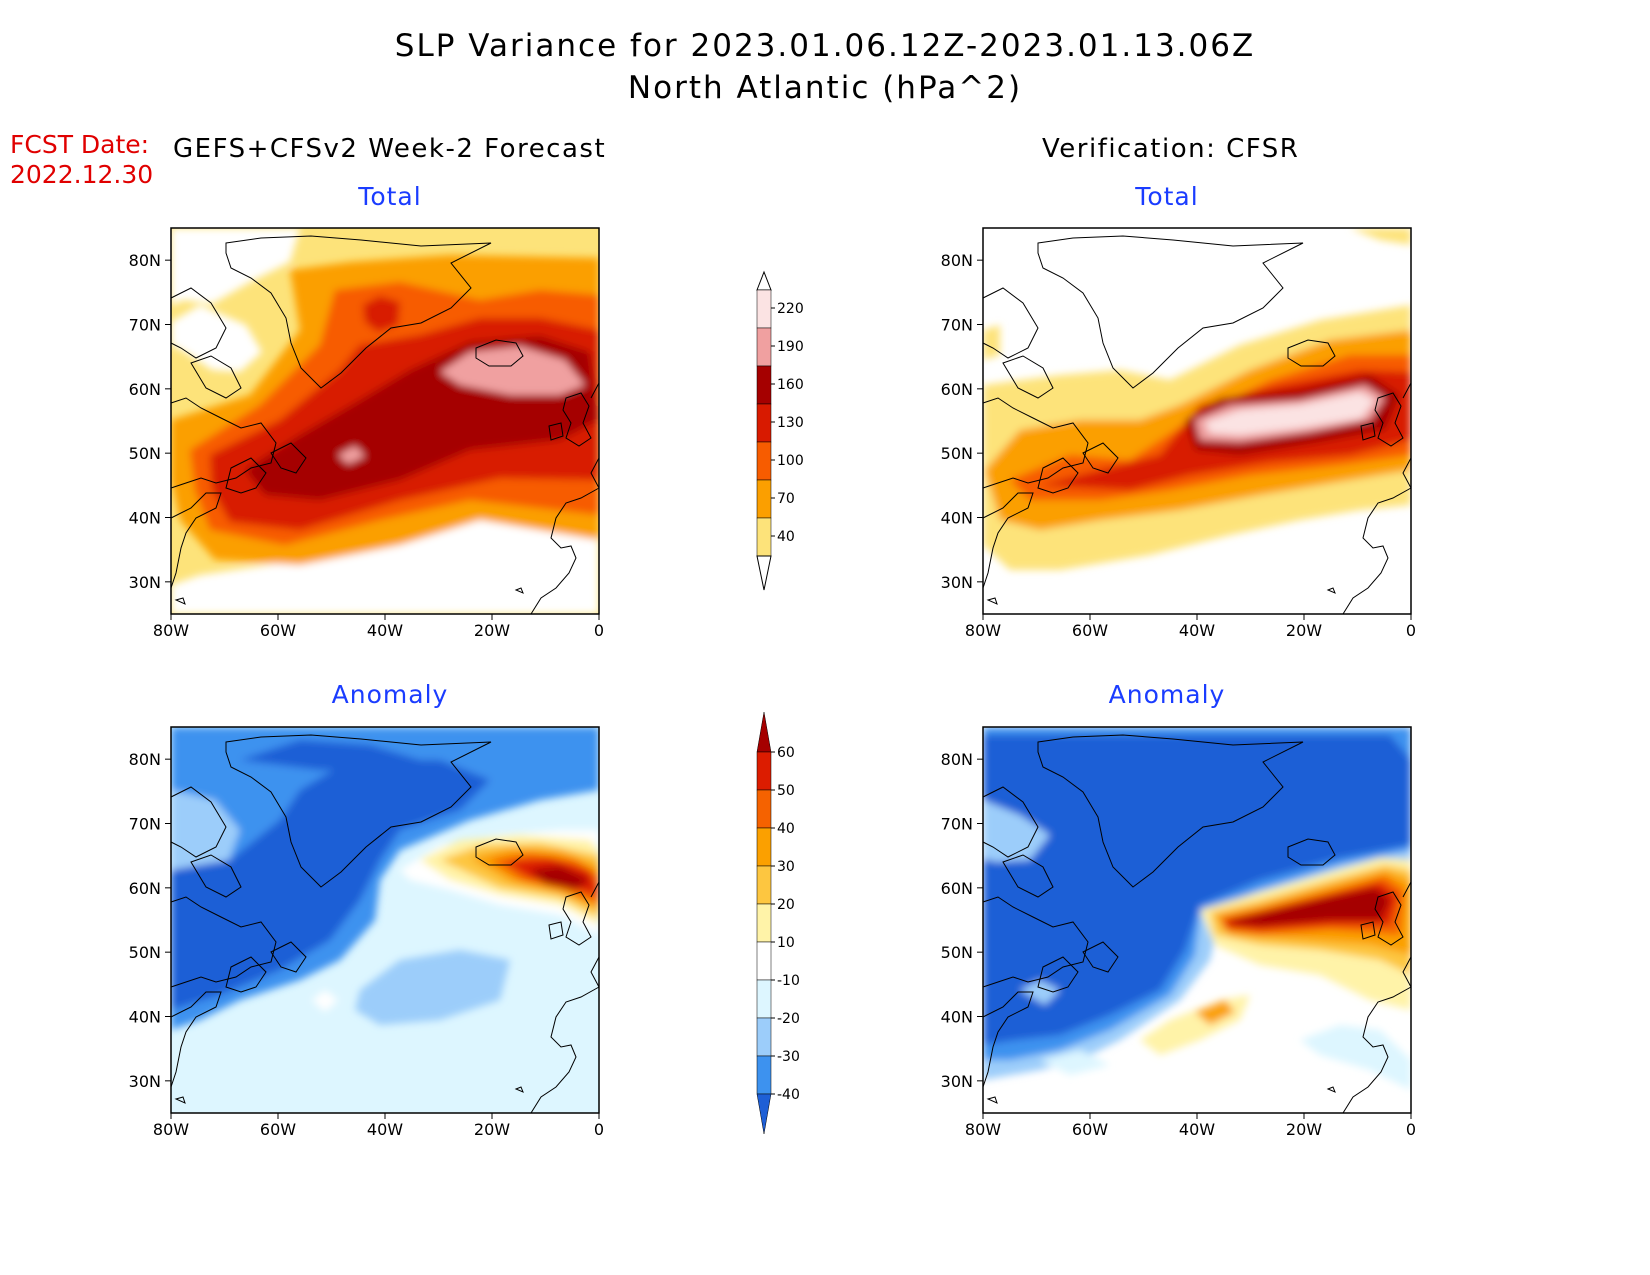 Image resolution: width=1650 pixels, height=1275 pixels. What do you see at coordinates (764, 280) in the screenshot?
I see `colorbar-top-triangle` at bounding box center [764, 280].